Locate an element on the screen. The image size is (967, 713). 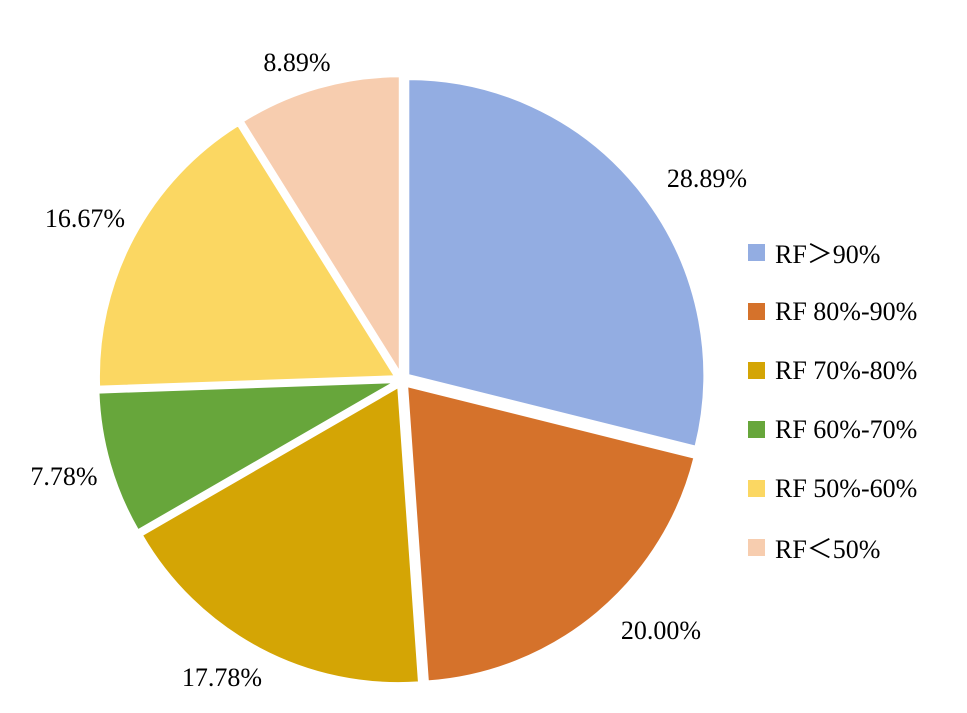
legend-item: RF 50%-60% is located at coordinates (832, 488).